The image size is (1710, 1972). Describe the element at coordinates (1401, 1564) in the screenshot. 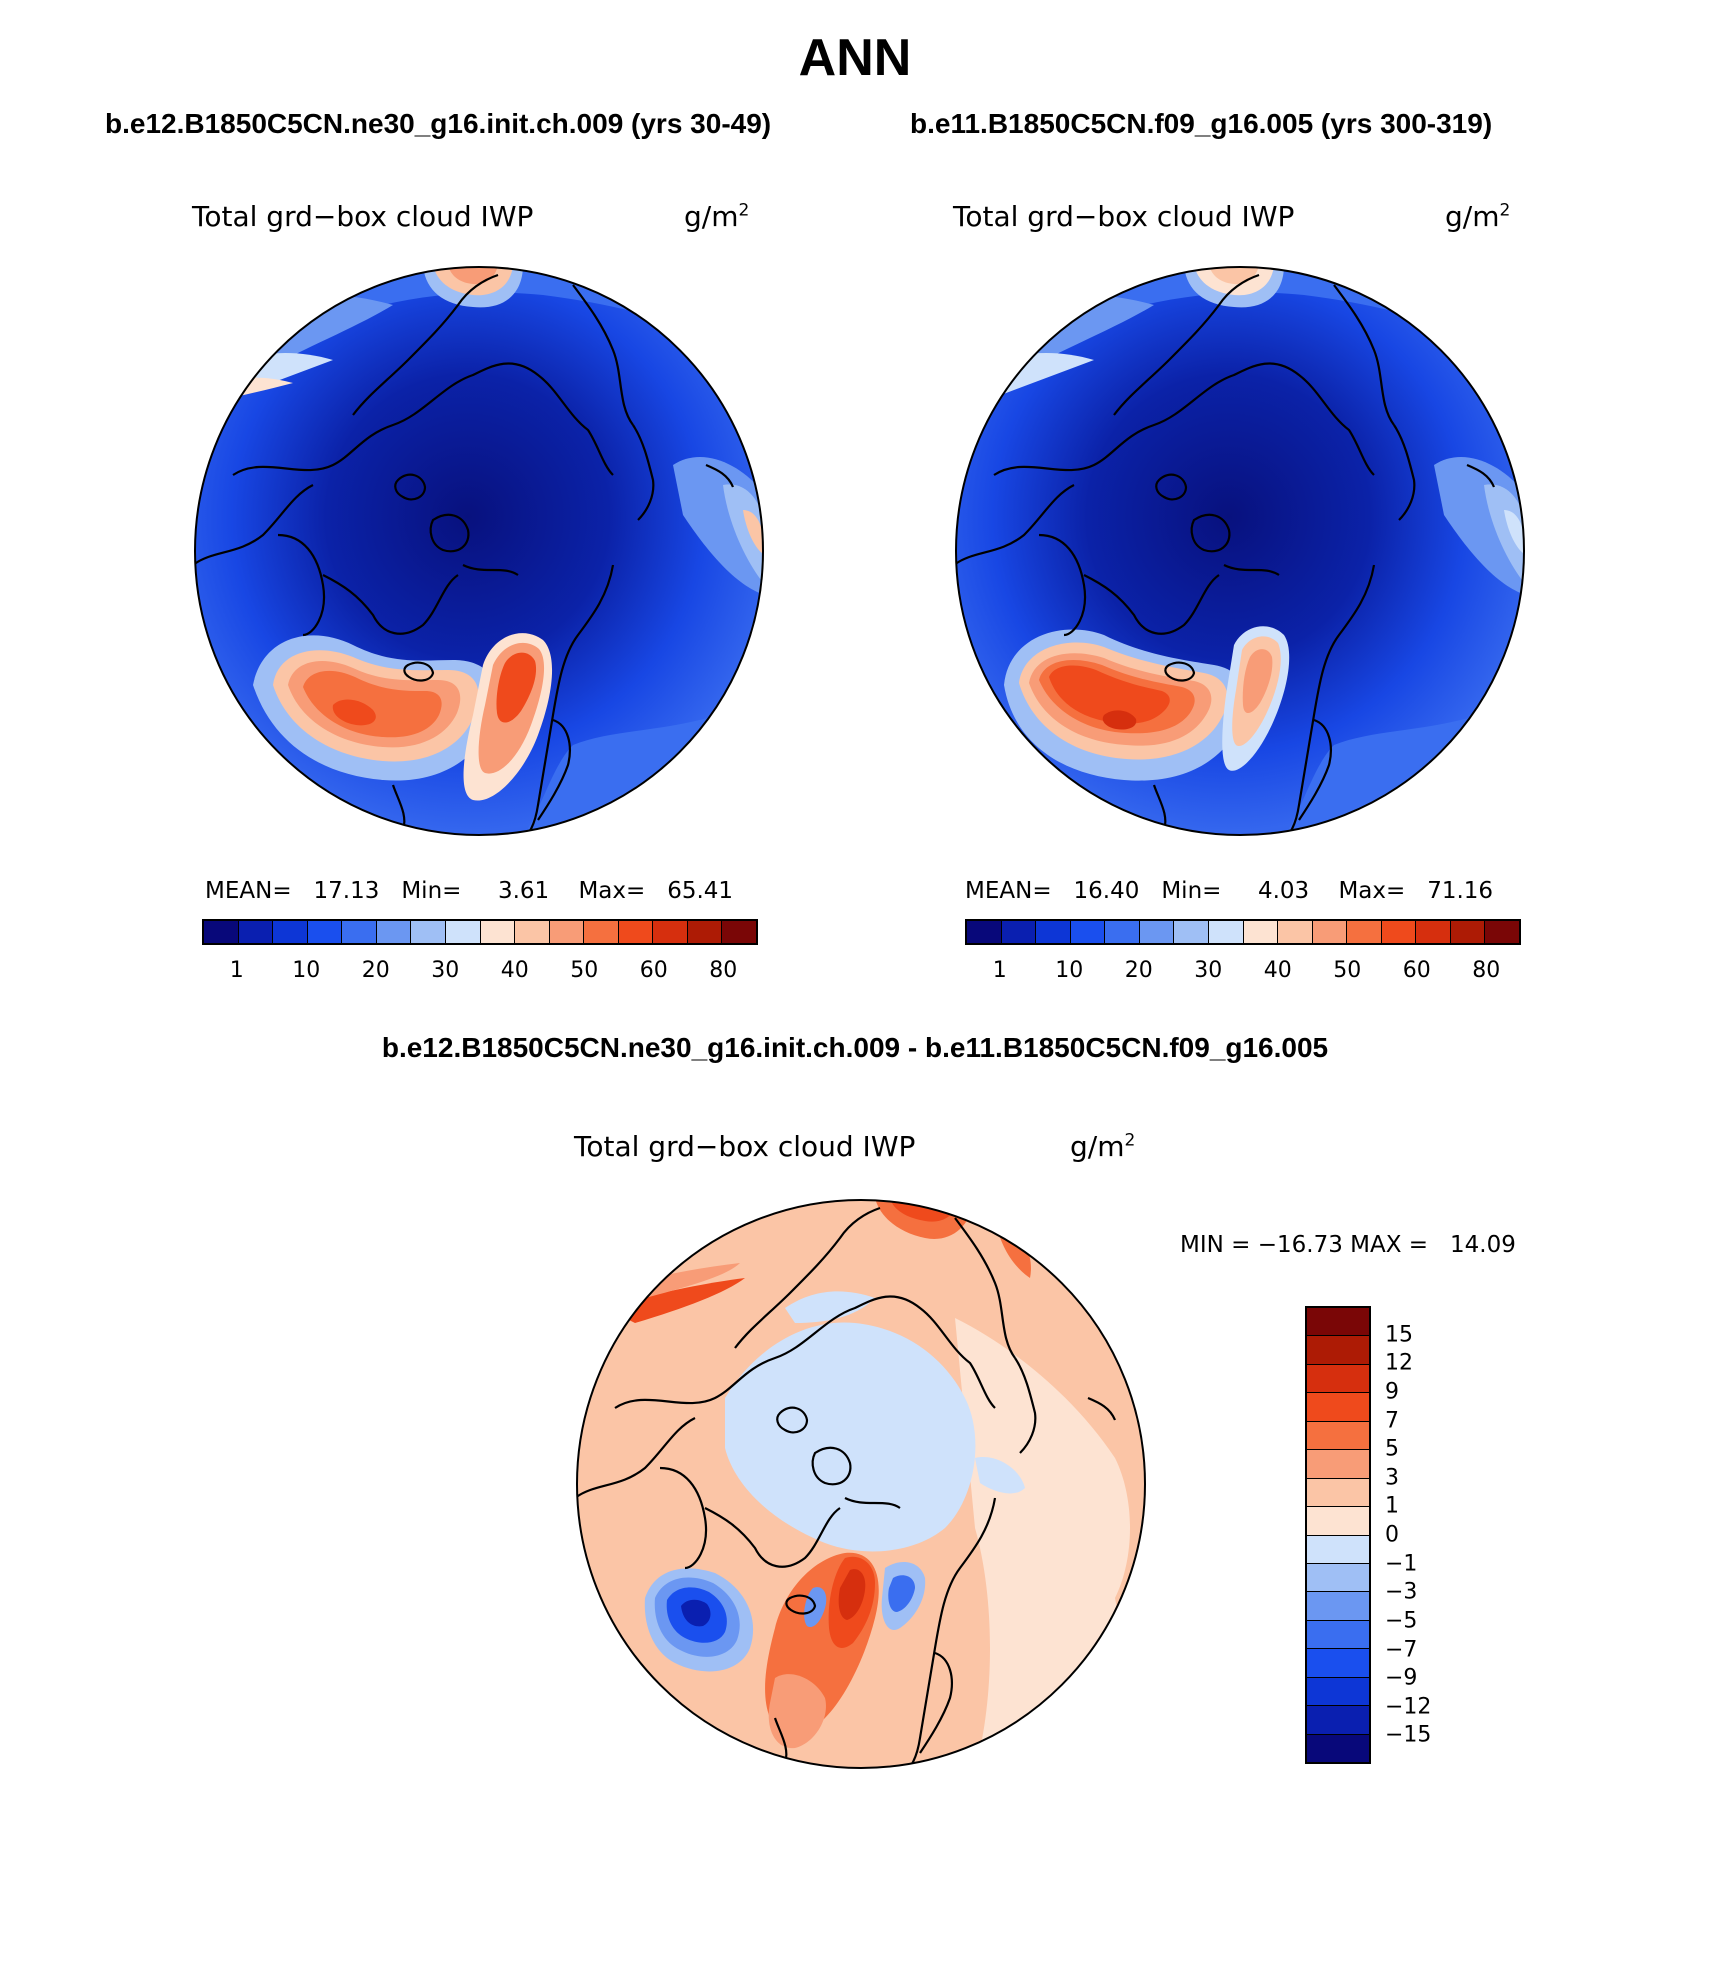

I see `diff-colorbar-tick-label: −1` at that location.